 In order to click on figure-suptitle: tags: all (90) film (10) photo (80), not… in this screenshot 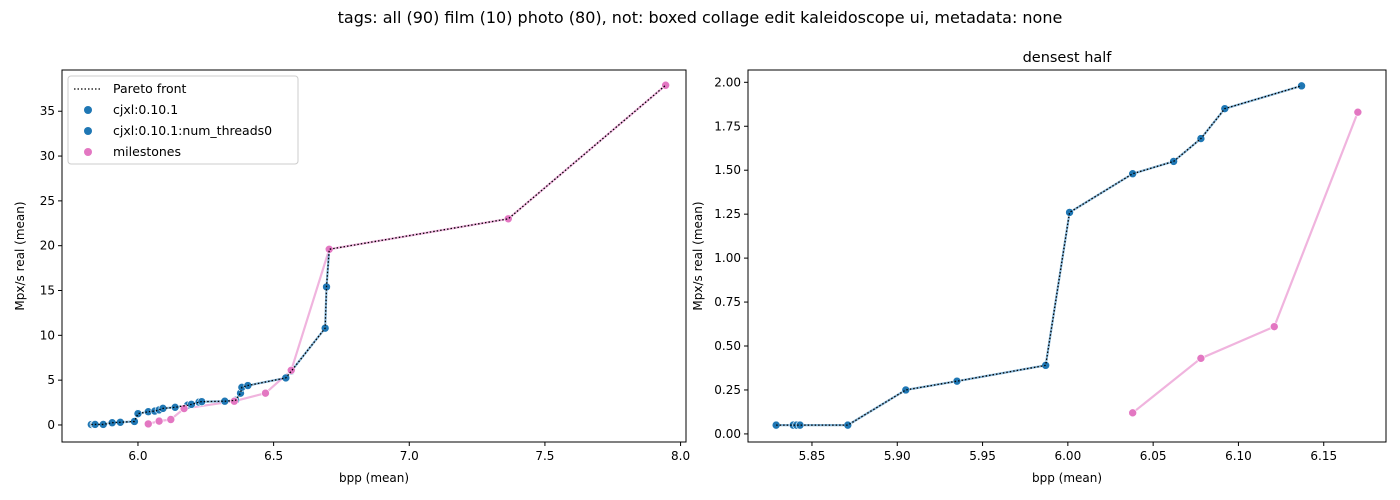, I will do `click(700, 17)`.